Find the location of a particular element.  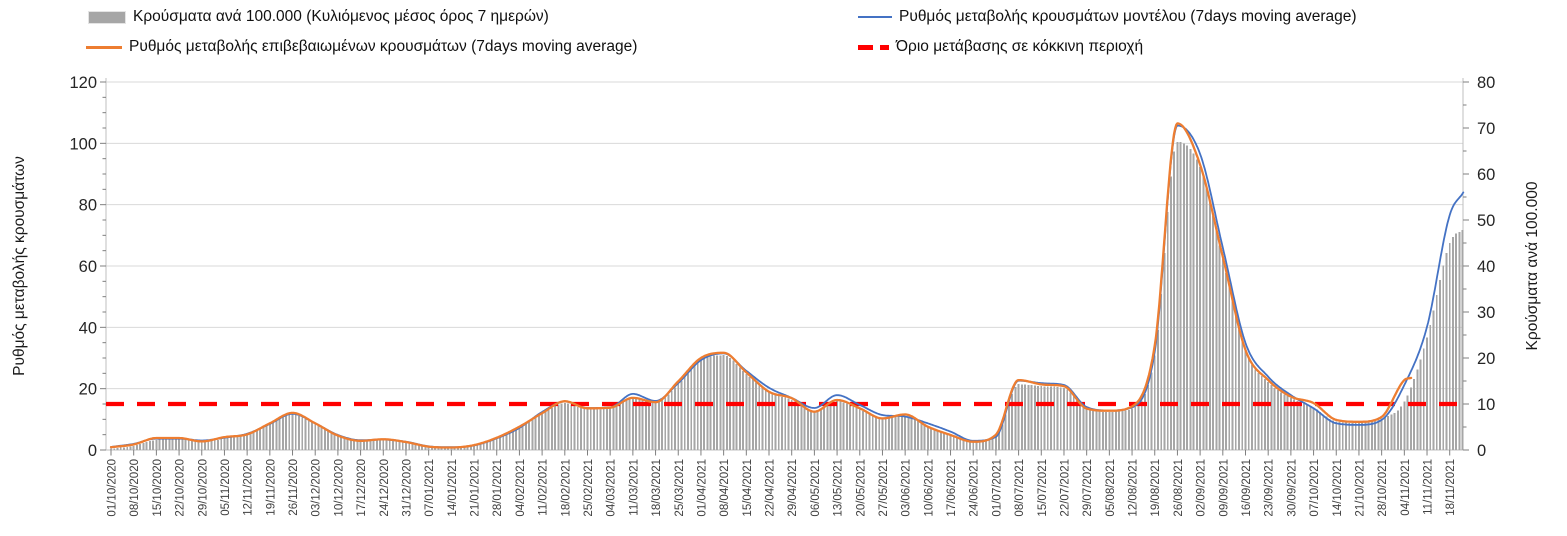

x-axis-tick-label: 11/03/2021 is located at coordinates (634, 487).